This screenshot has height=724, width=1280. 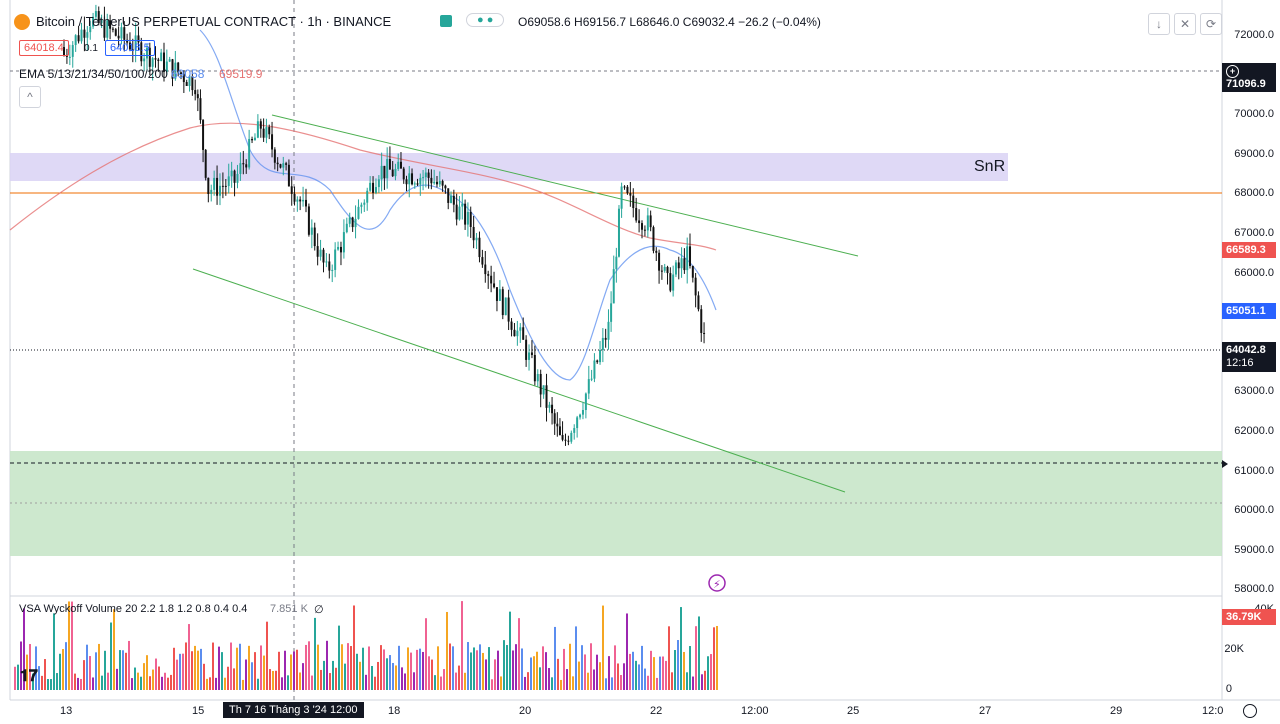 I want to click on market-status-icon, so click(x=446, y=21).